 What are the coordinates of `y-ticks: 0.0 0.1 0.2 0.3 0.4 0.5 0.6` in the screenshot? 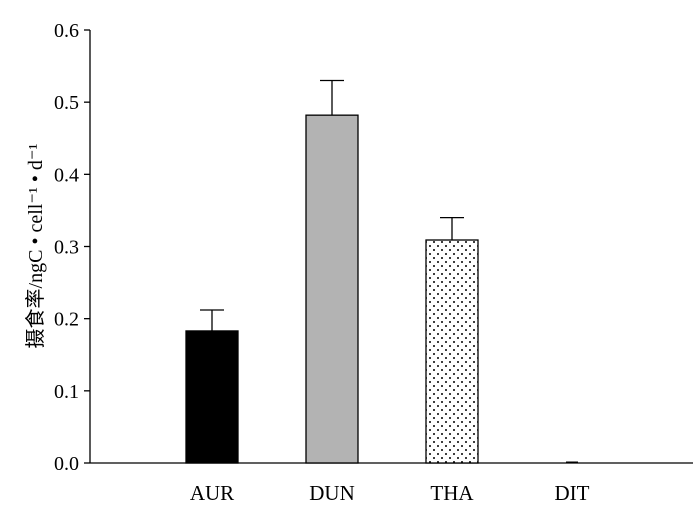 It's located at (72, 247).